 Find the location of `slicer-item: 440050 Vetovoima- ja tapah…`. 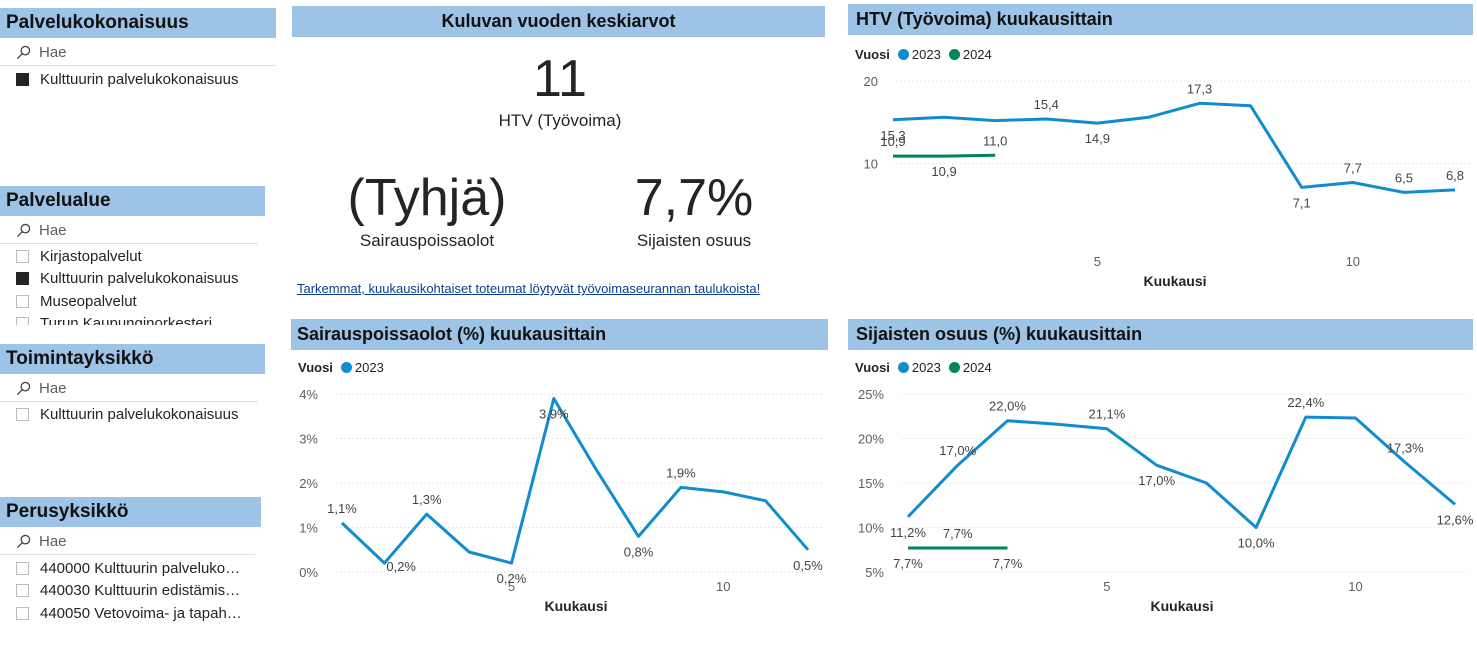

slicer-item: 440050 Vetovoima- ja tapah… is located at coordinates (127, 613).